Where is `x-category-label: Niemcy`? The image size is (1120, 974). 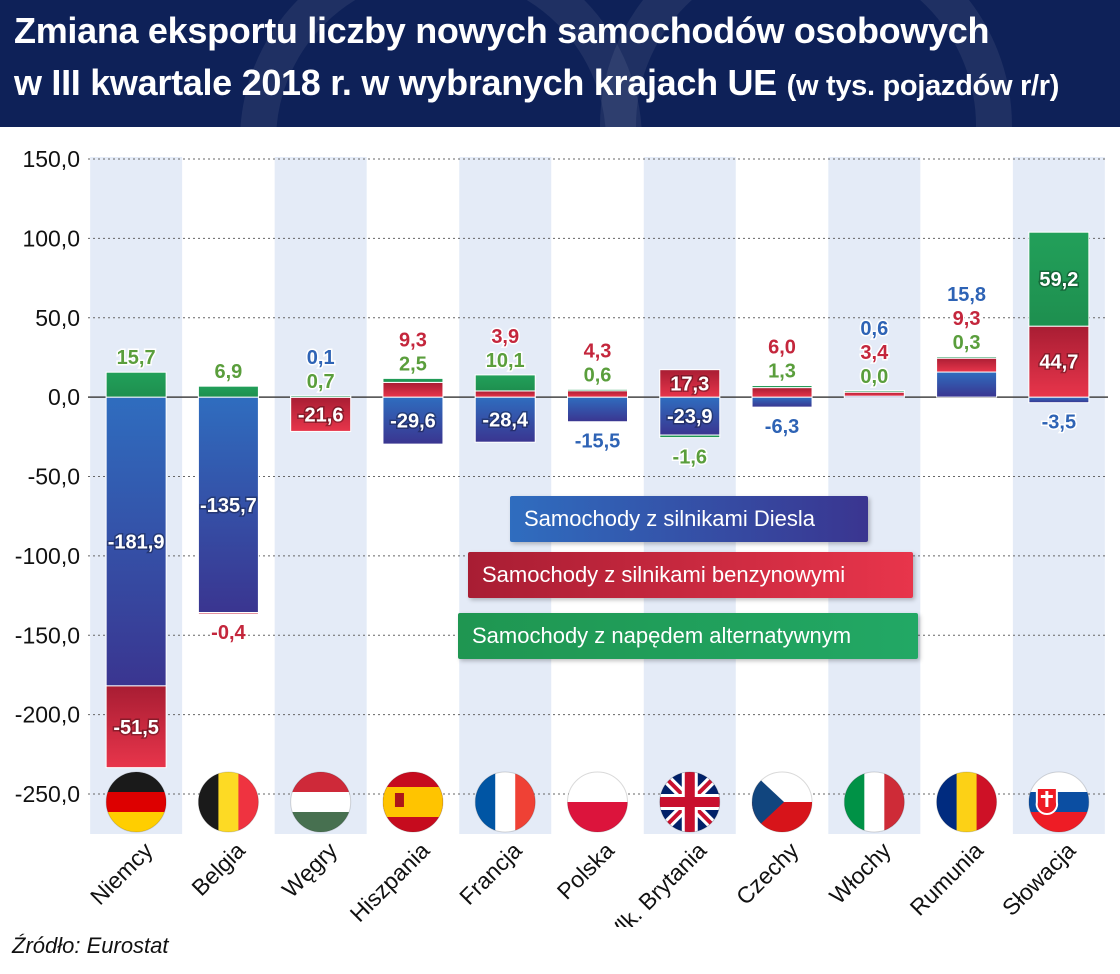 x-category-label: Niemcy is located at coordinates (121, 873).